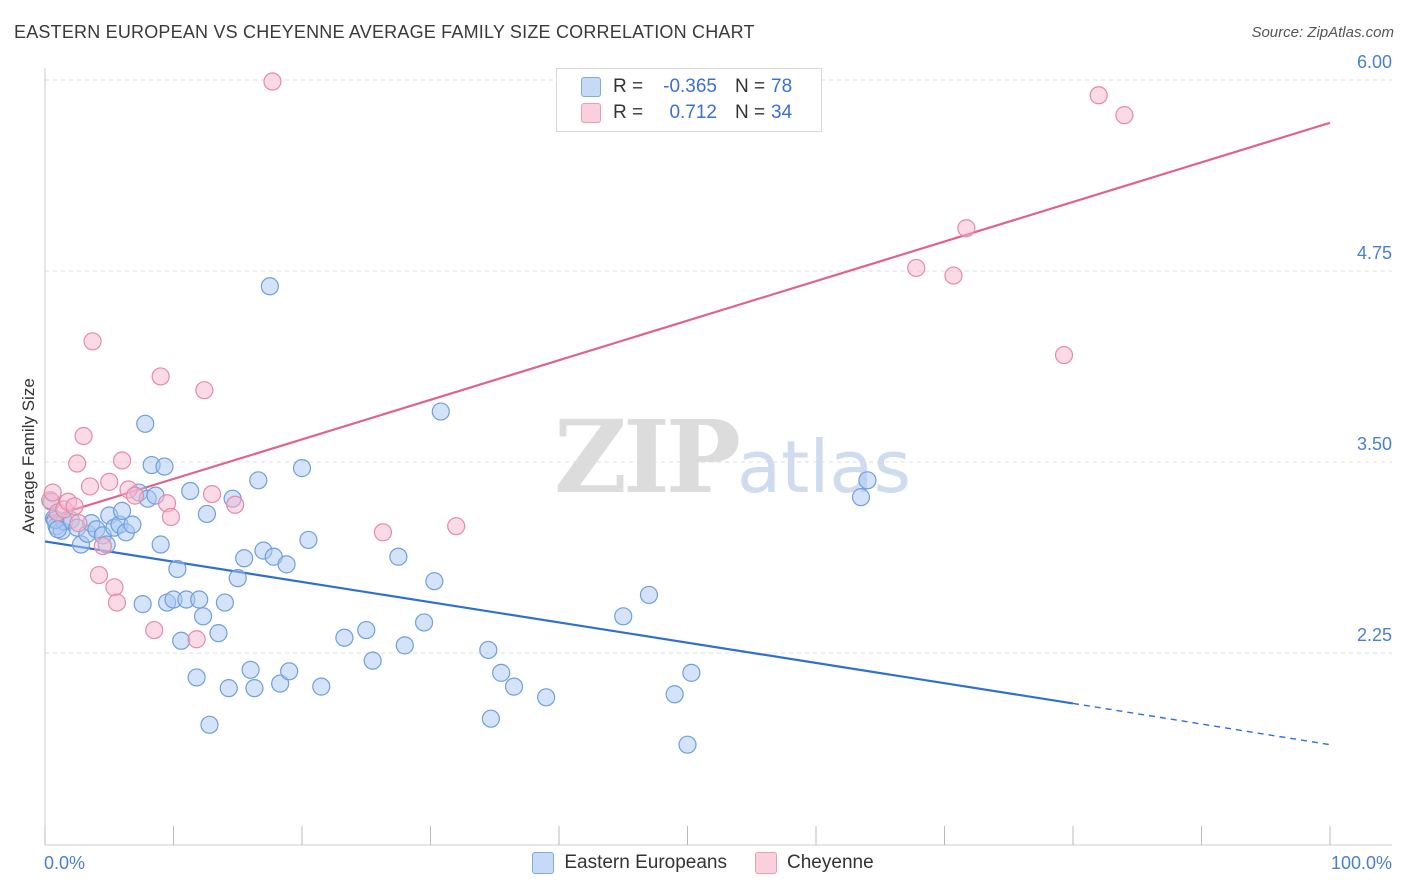 The height and width of the screenshot is (892, 1406). I want to click on watermark: ZIPatlas, so click(732, 457).